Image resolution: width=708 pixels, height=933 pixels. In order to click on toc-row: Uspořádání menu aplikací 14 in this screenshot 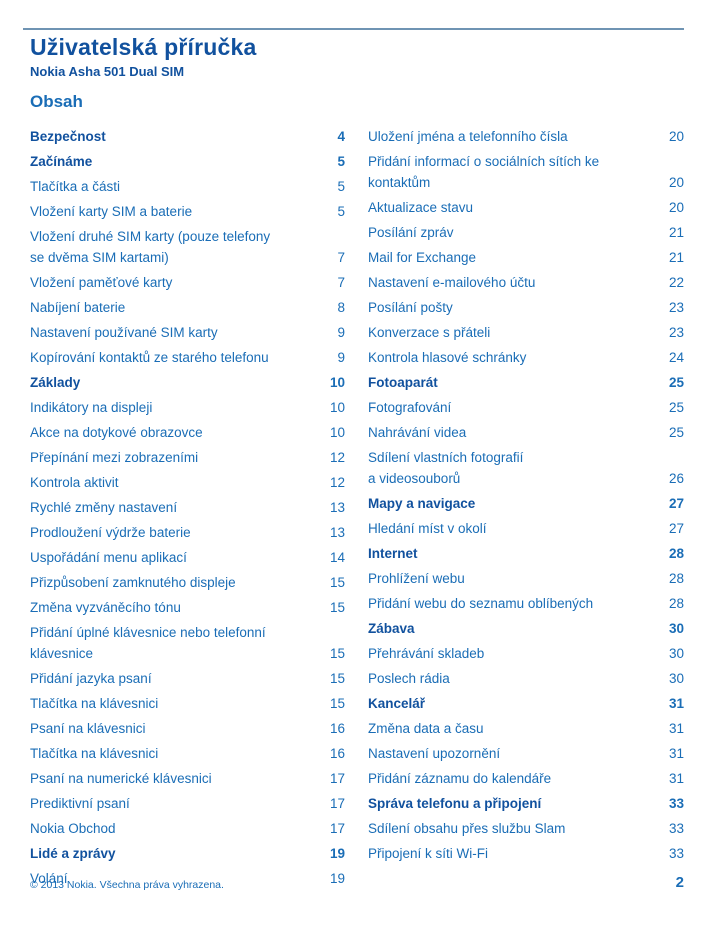, I will do `click(187, 557)`.